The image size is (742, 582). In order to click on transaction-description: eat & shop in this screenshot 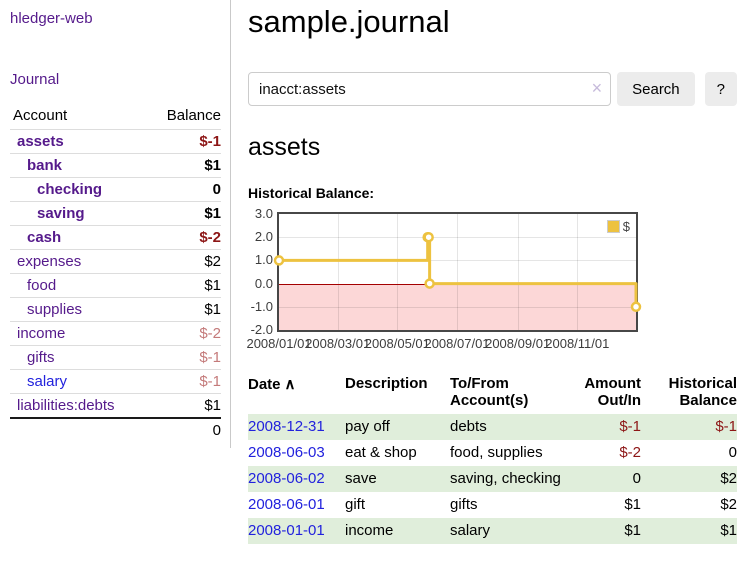, I will do `click(381, 452)`.